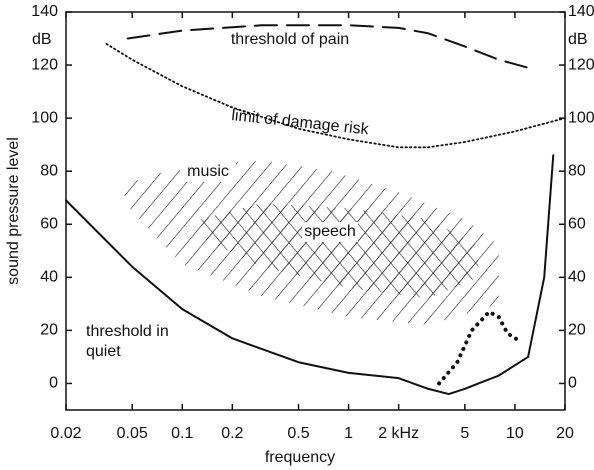  I want to click on region-label: speech, so click(330, 231).